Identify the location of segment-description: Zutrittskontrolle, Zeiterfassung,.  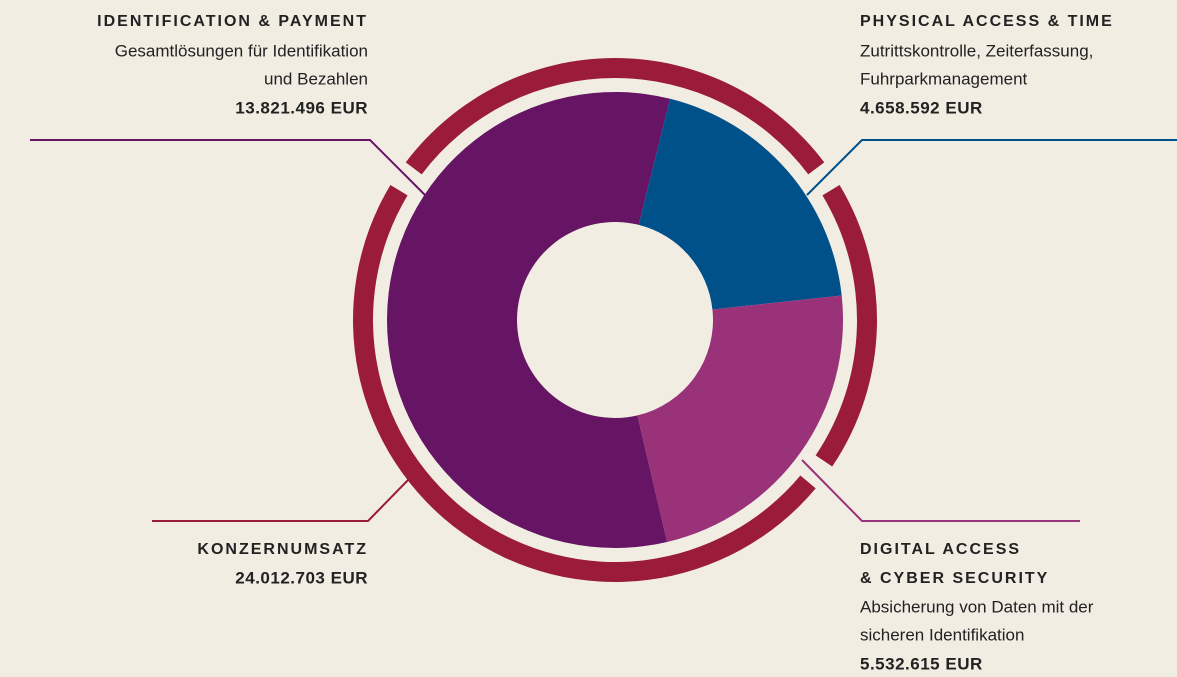
(976, 50).